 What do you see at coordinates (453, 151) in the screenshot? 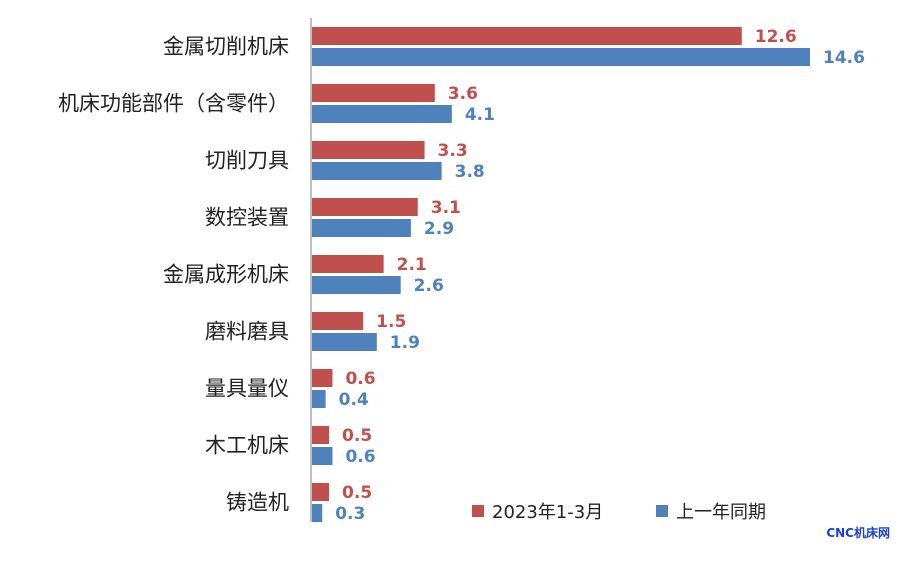
I see `data-label: 3.3` at bounding box center [453, 151].